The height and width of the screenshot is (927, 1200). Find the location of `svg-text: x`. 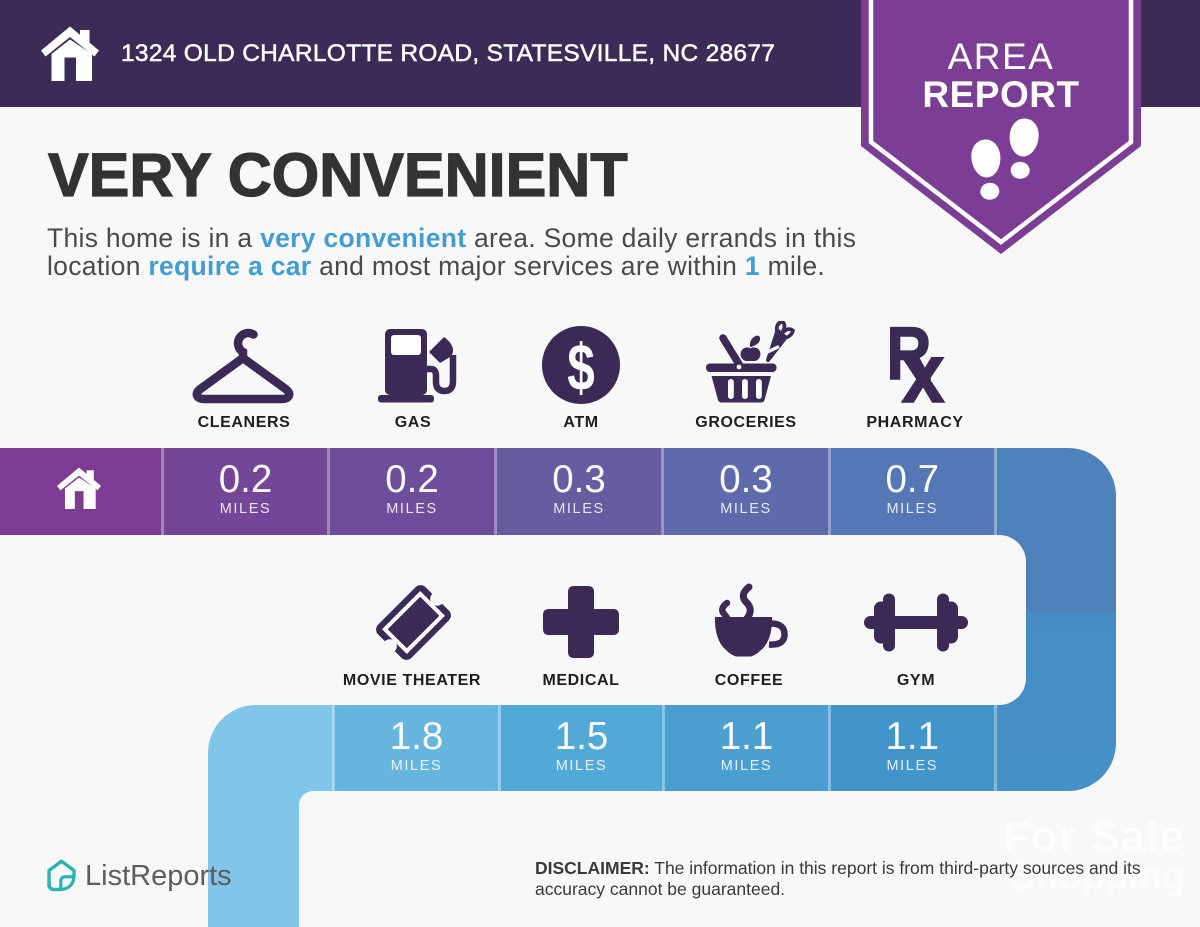

svg-text: x is located at coordinates (923, 366).